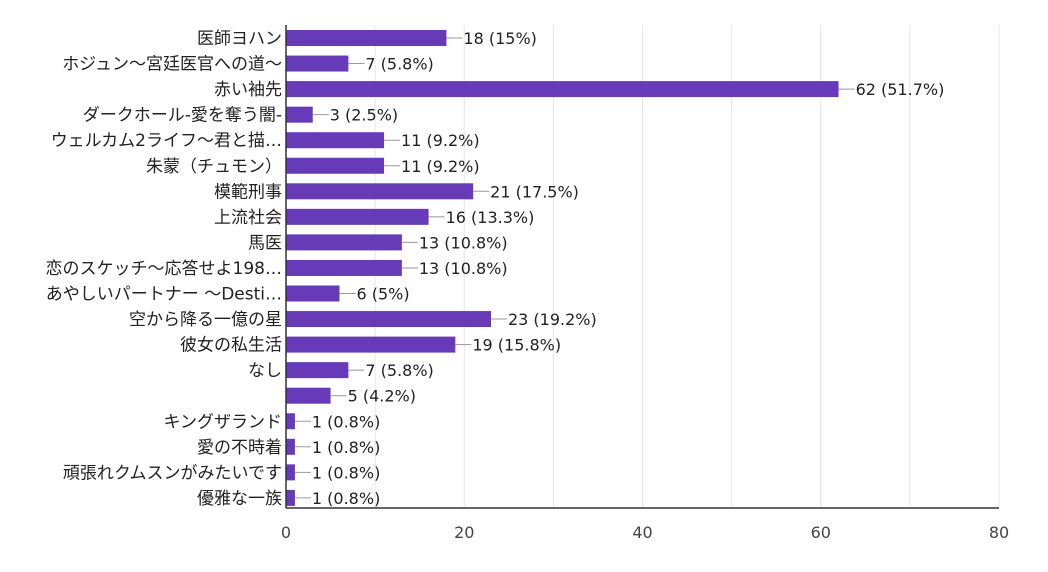 The height and width of the screenshot is (572, 1048). Describe the element at coordinates (265, 371) in the screenshot. I see `category-label-13: なし` at that location.